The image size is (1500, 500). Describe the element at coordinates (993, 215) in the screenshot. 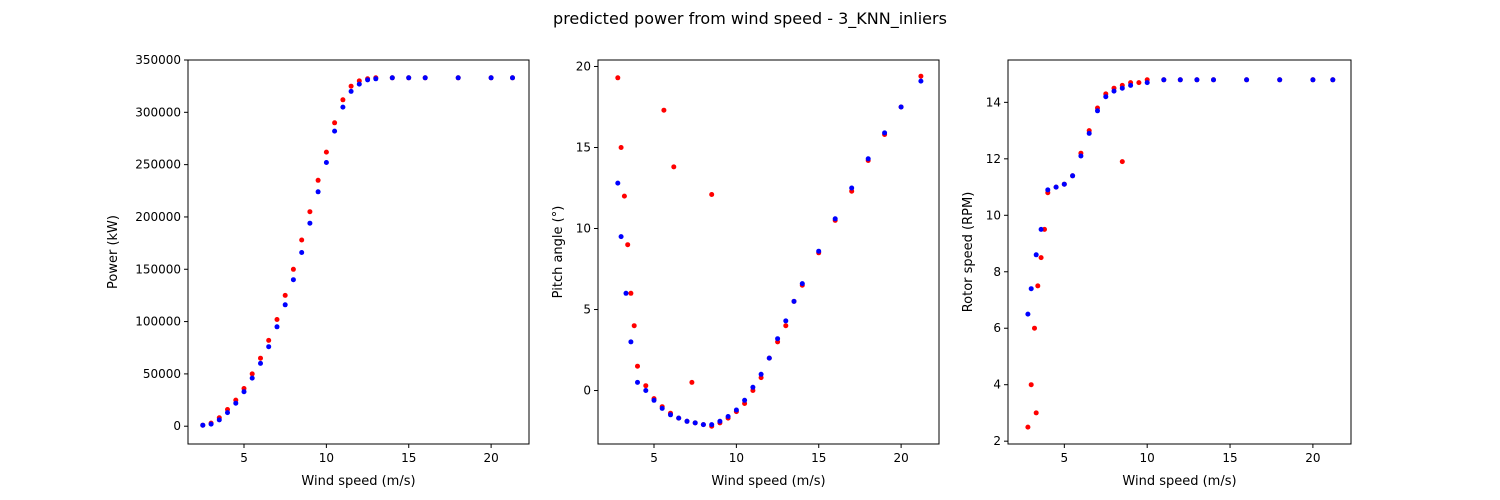

I see `y-tick-label: 10` at that location.